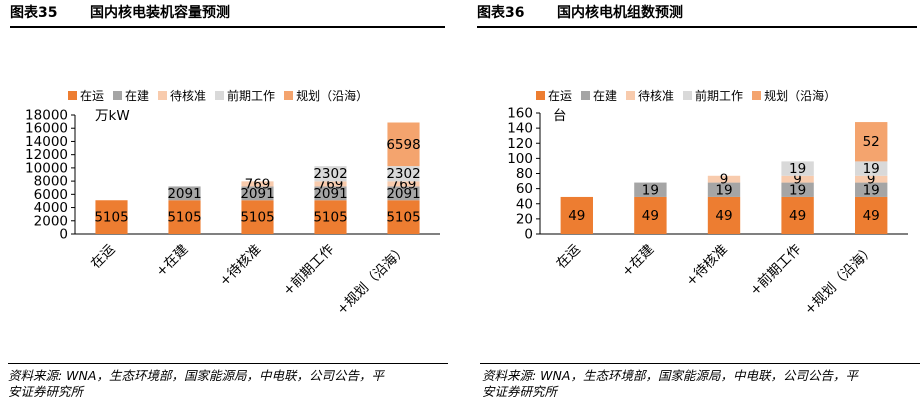 This screenshot has width=923, height=416. I want to click on figure-title: 国内核电机组数预测, so click(620, 13).